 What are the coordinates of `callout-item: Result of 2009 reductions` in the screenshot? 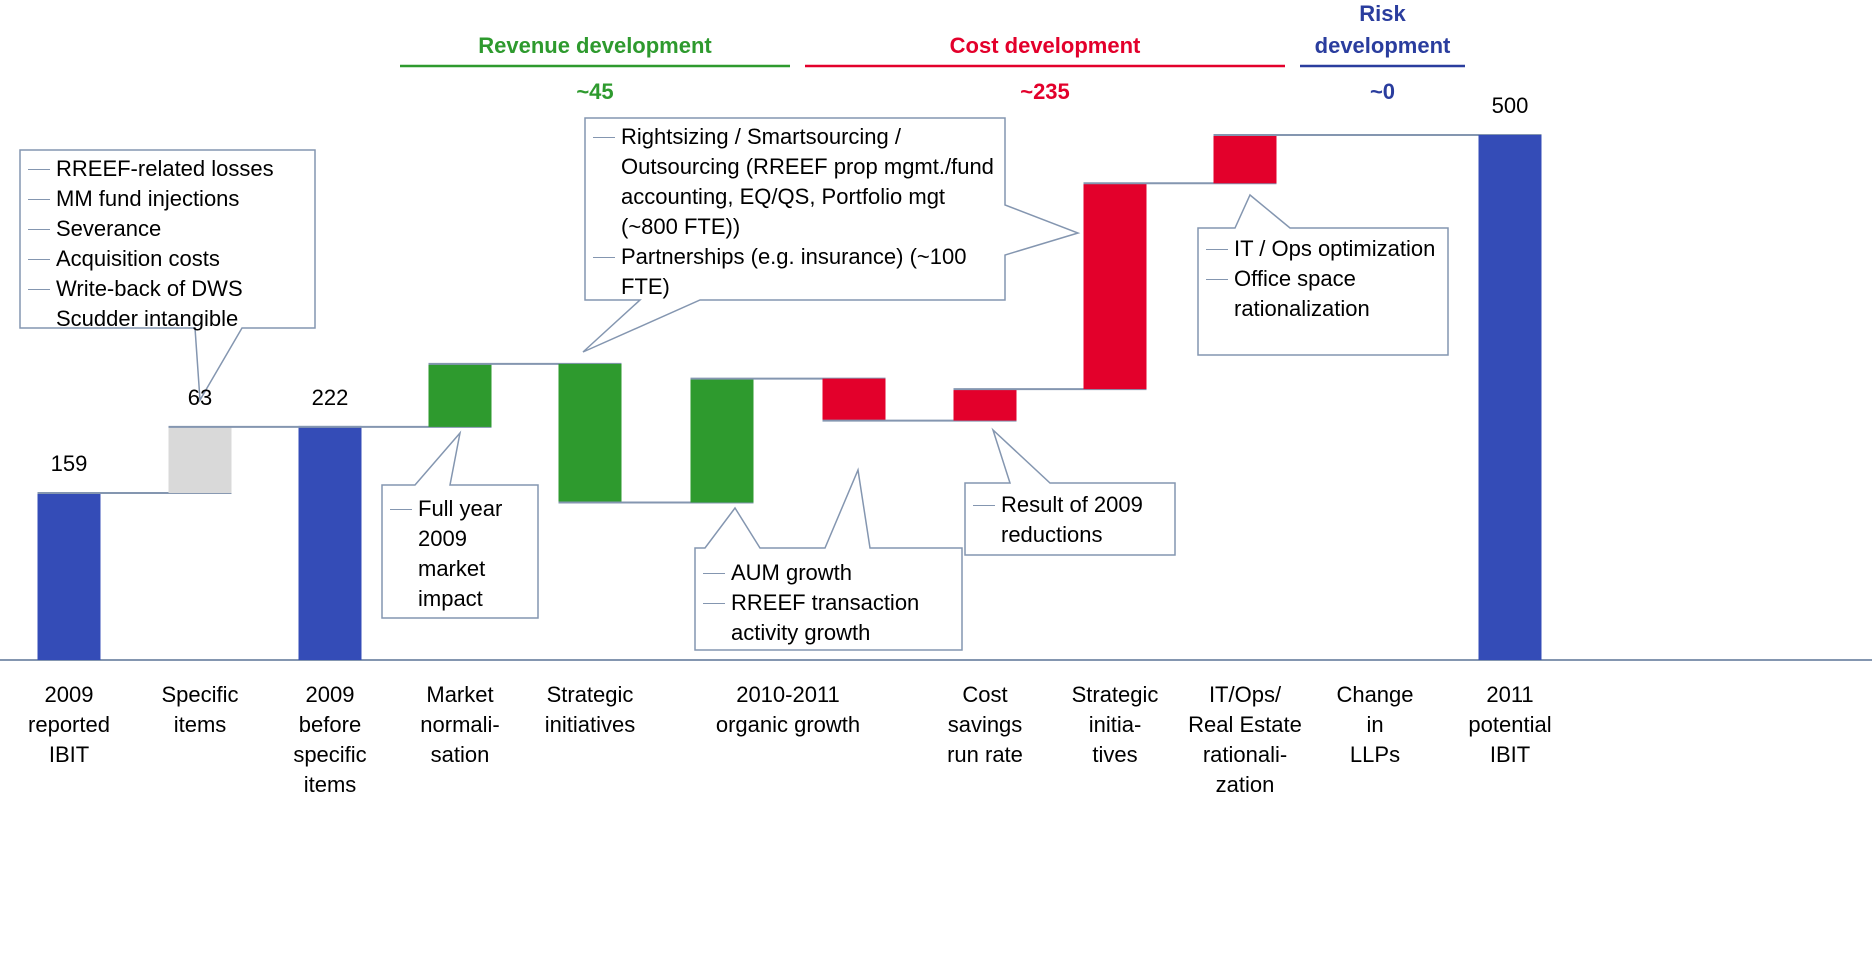 It's located at (1067, 520).